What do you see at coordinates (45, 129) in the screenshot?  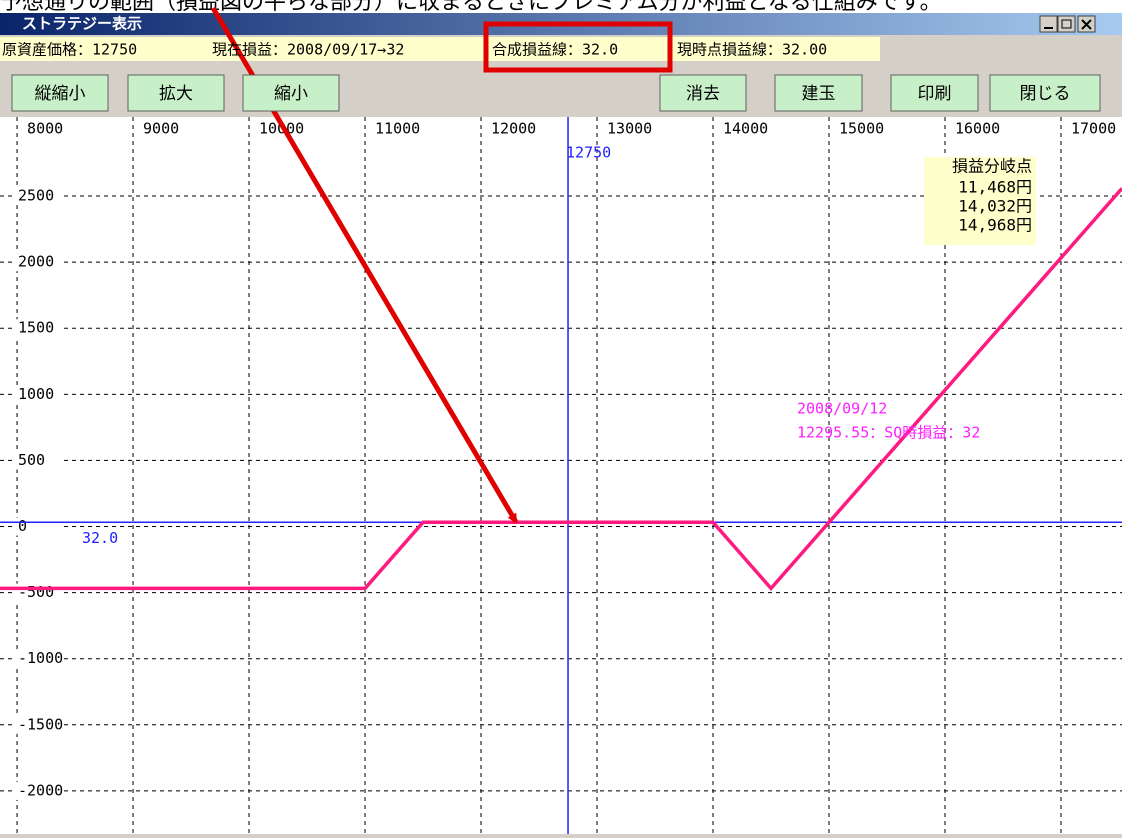 I see `x-tick-label: 8000` at bounding box center [45, 129].